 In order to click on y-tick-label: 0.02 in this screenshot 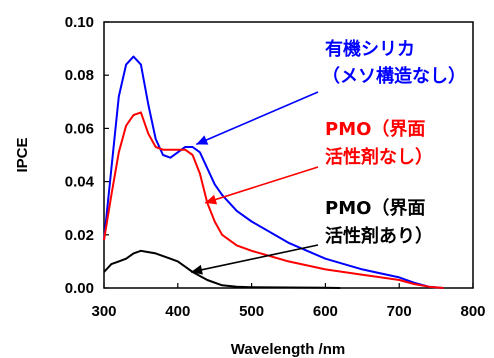, I will do `click(79, 235)`.